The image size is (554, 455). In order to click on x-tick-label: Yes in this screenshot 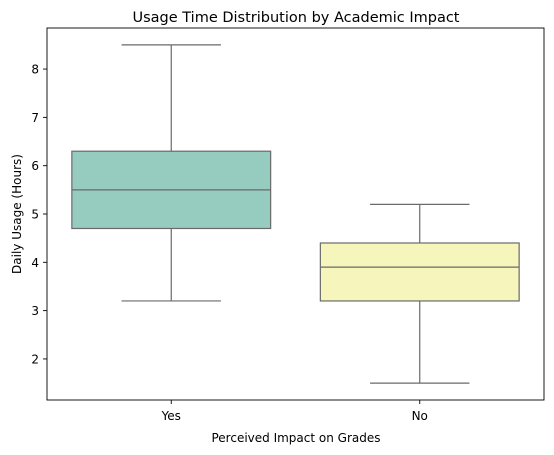, I will do `click(171, 416)`.